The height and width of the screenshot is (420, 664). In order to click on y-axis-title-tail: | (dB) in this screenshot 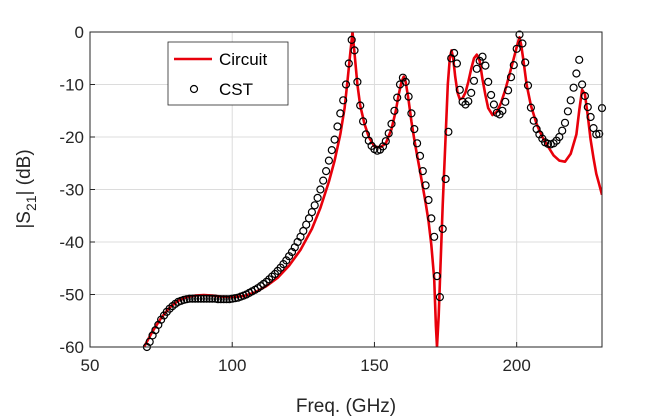, I will do `click(24, 172)`.